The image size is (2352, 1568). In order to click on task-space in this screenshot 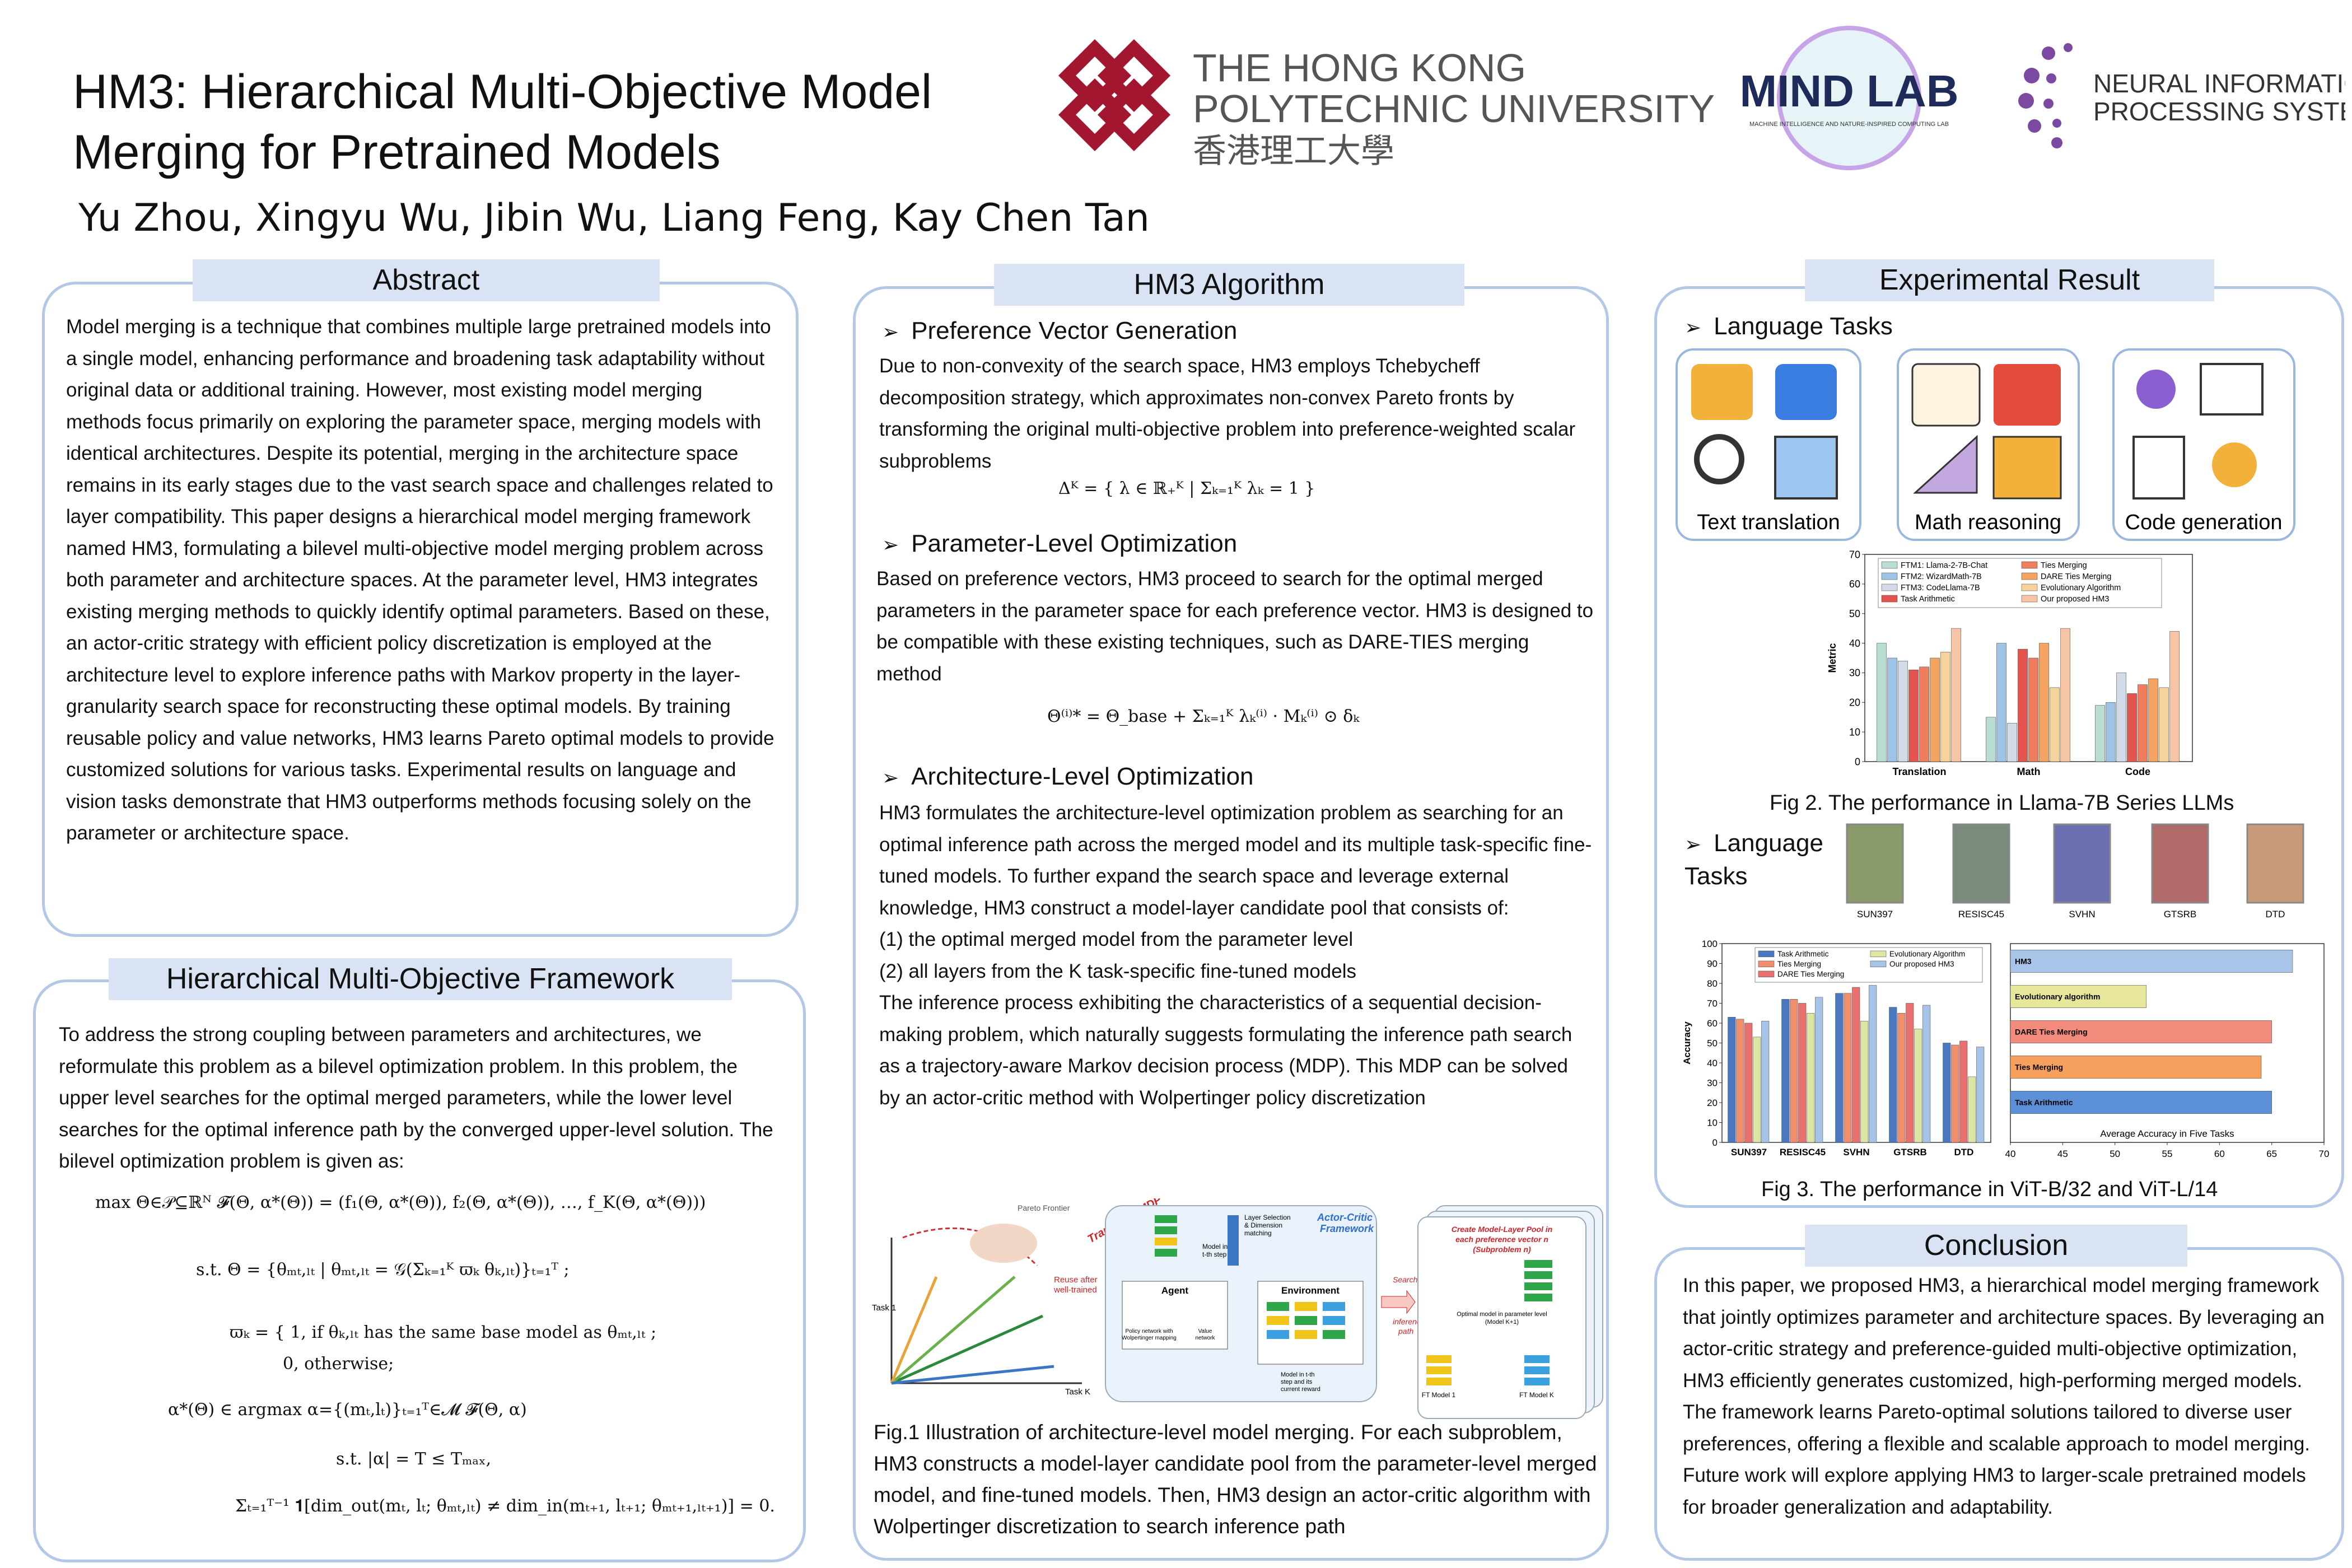, I will do `click(986, 1305)`.